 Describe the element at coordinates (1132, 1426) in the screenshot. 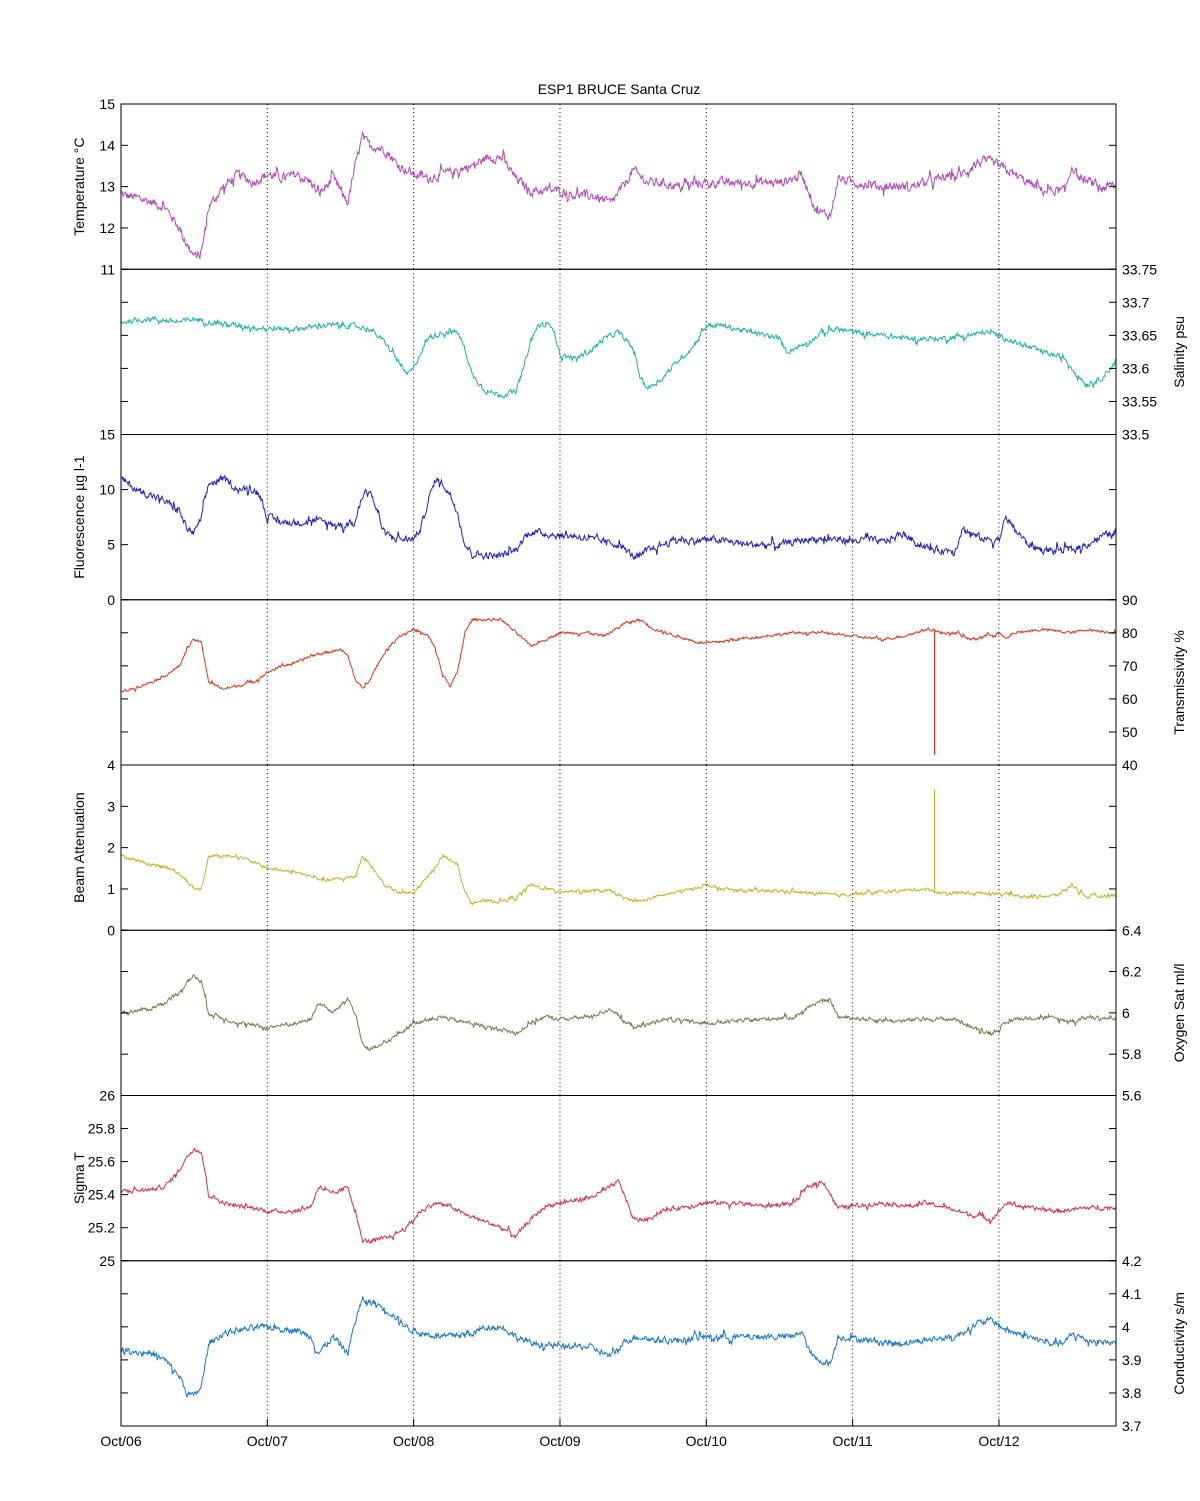

I see `y-tick-label: 3.7` at that location.